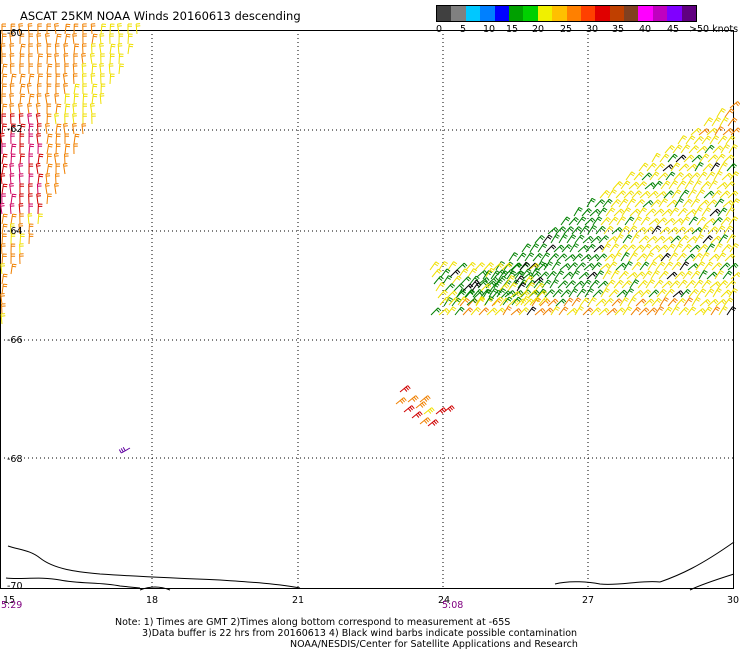 The width and height of the screenshot is (740, 650). Describe the element at coordinates (9, 600) in the screenshot. I see `lon-label: 15` at that location.